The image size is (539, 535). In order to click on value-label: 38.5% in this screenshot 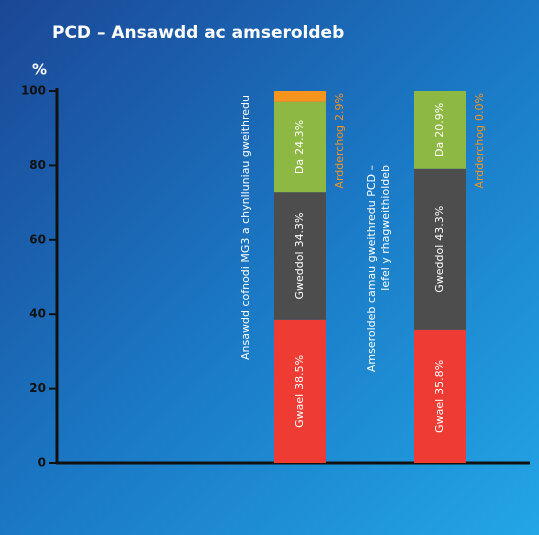, I will do `click(299, 372)`.